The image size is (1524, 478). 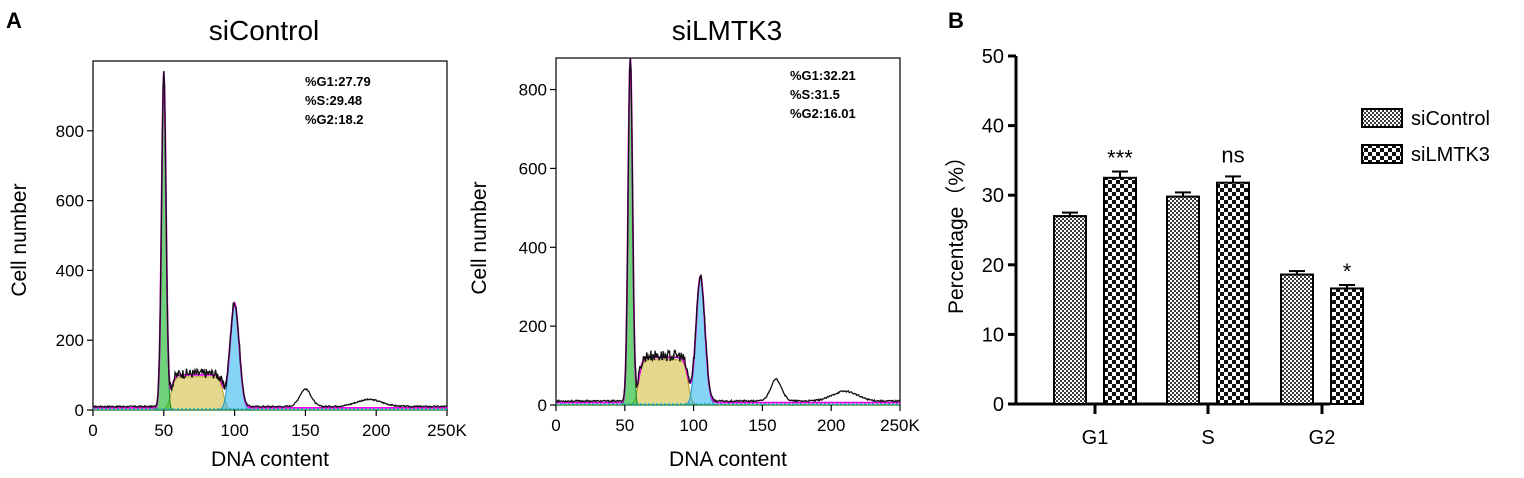 What do you see at coordinates (19, 239) in the screenshot?
I see `hist-1-ylabel: Cell number` at bounding box center [19, 239].